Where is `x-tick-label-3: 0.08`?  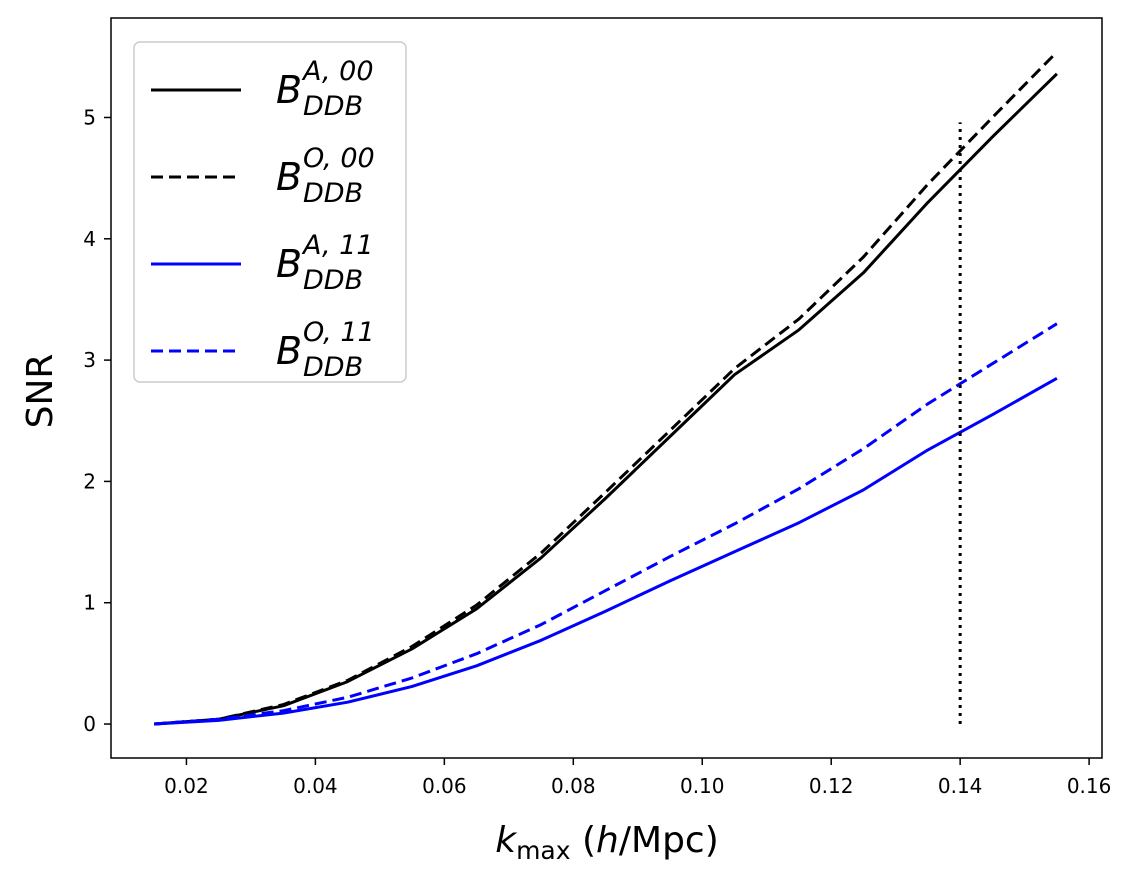 x-tick-label-3: 0.08 is located at coordinates (573, 786).